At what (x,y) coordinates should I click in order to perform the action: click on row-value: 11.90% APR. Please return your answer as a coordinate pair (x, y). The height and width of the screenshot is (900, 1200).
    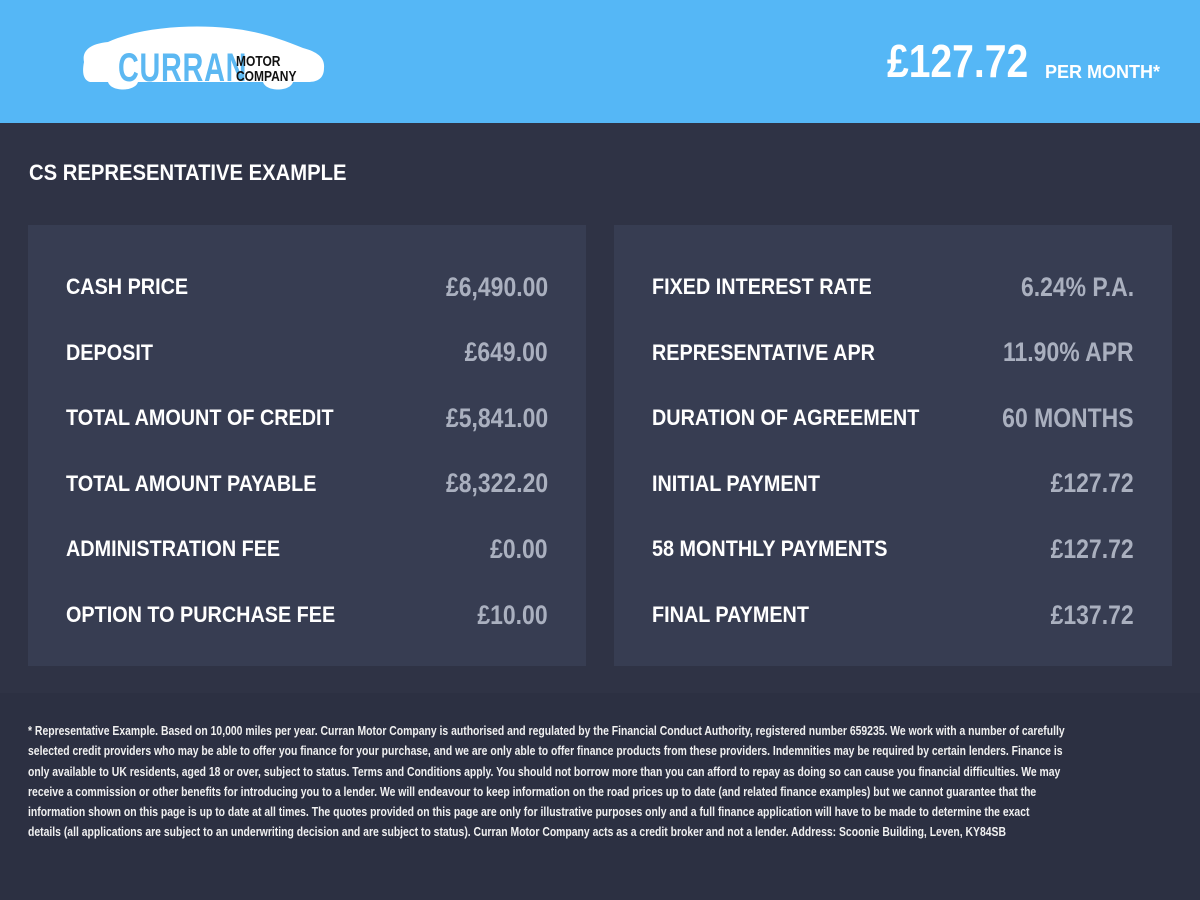
    Looking at the image, I should click on (1068, 352).